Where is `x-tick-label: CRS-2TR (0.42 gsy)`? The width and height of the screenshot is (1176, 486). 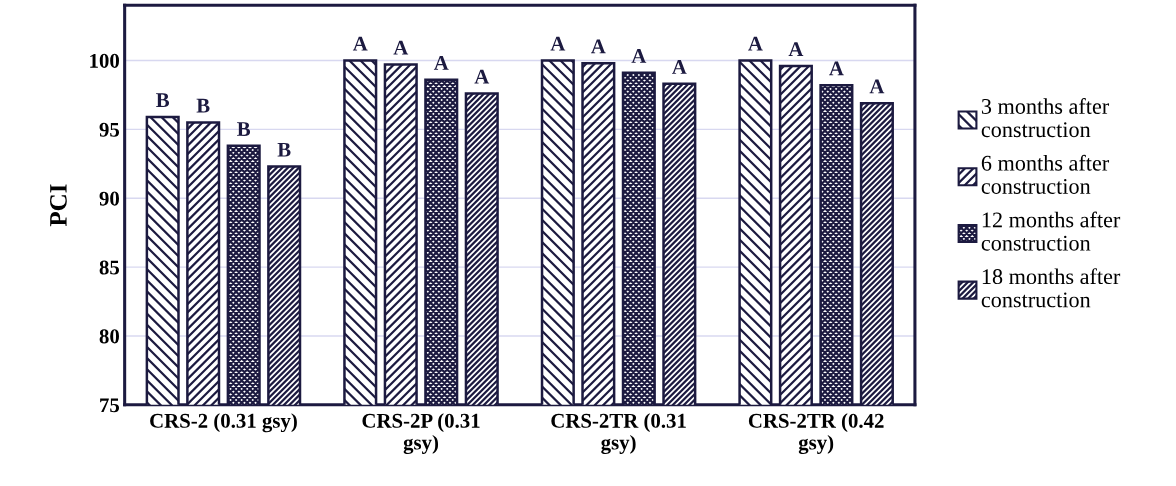 x-tick-label: CRS-2TR (0.42 gsy) is located at coordinates (816, 434).